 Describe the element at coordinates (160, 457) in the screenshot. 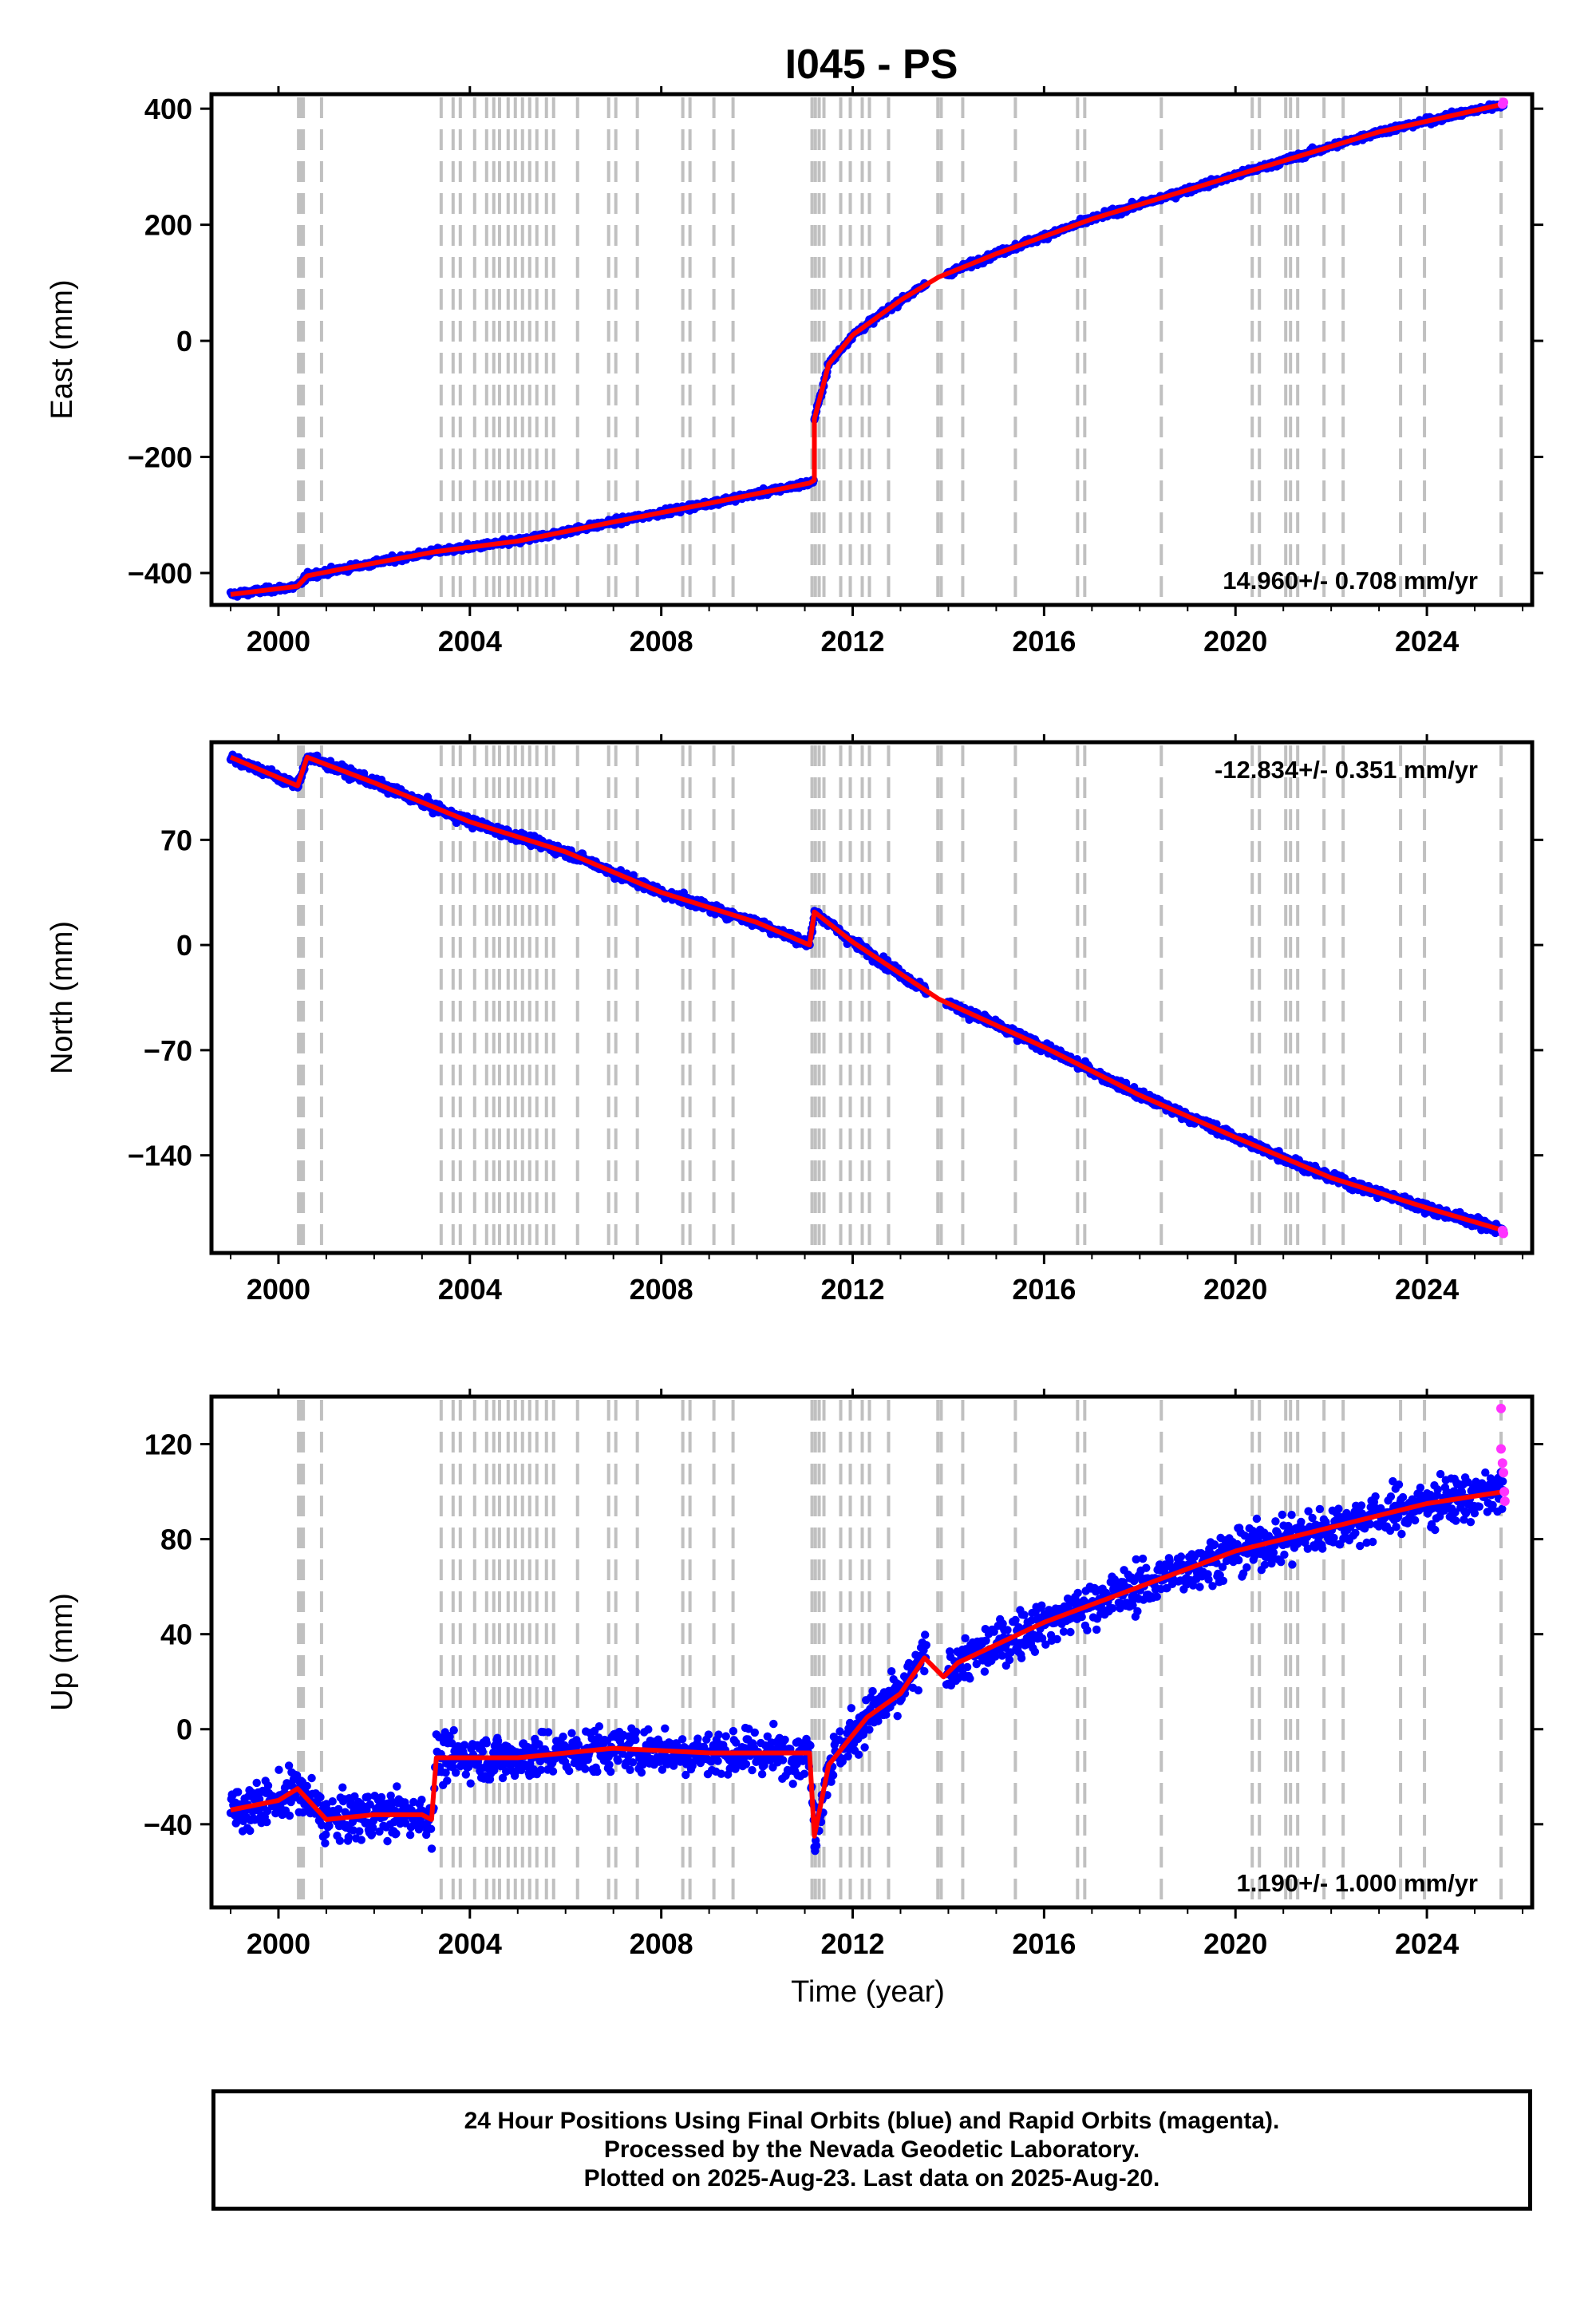

I see `y-tick-label: −200` at that location.